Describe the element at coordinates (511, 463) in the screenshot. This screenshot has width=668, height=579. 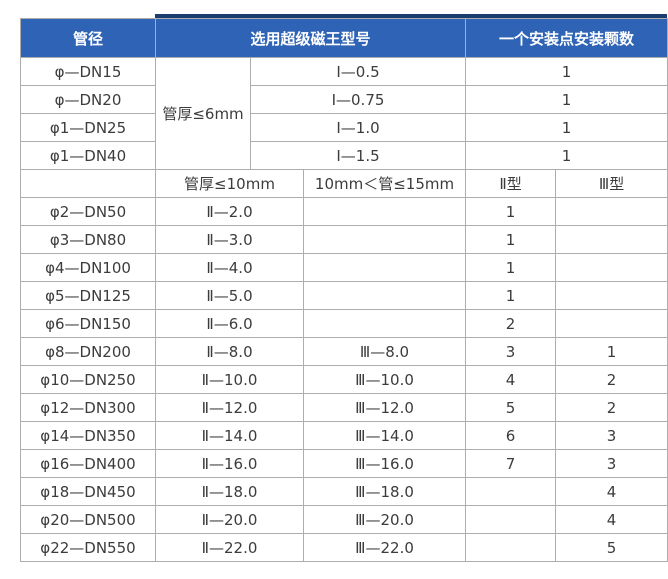
I see `count-type2-cell: 7` at that location.